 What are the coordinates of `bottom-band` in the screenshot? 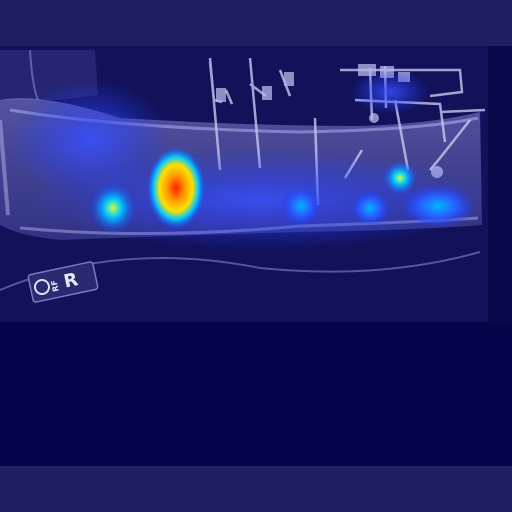 It's located at (256, 489).